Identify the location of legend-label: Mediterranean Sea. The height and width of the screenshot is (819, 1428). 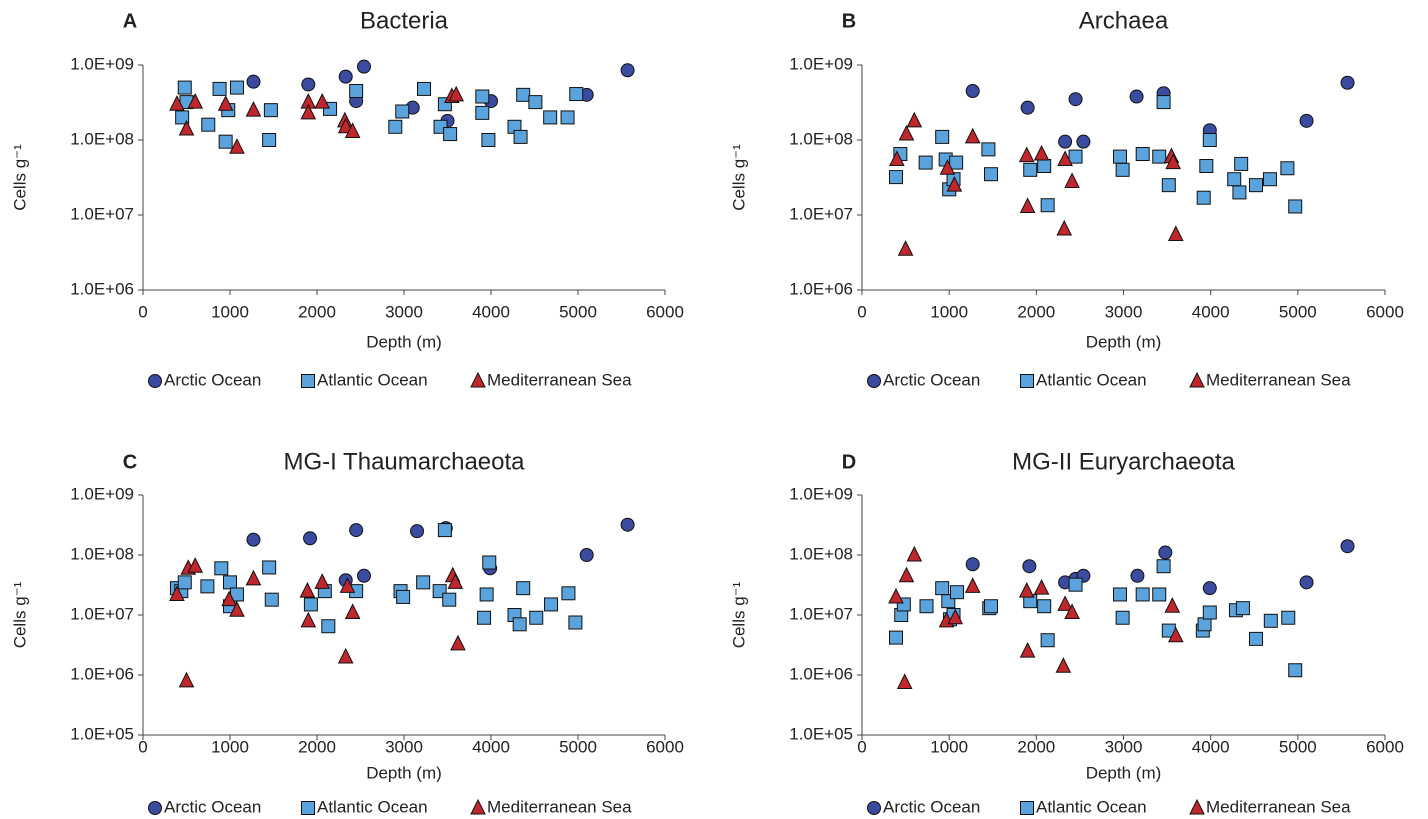
(1278, 806).